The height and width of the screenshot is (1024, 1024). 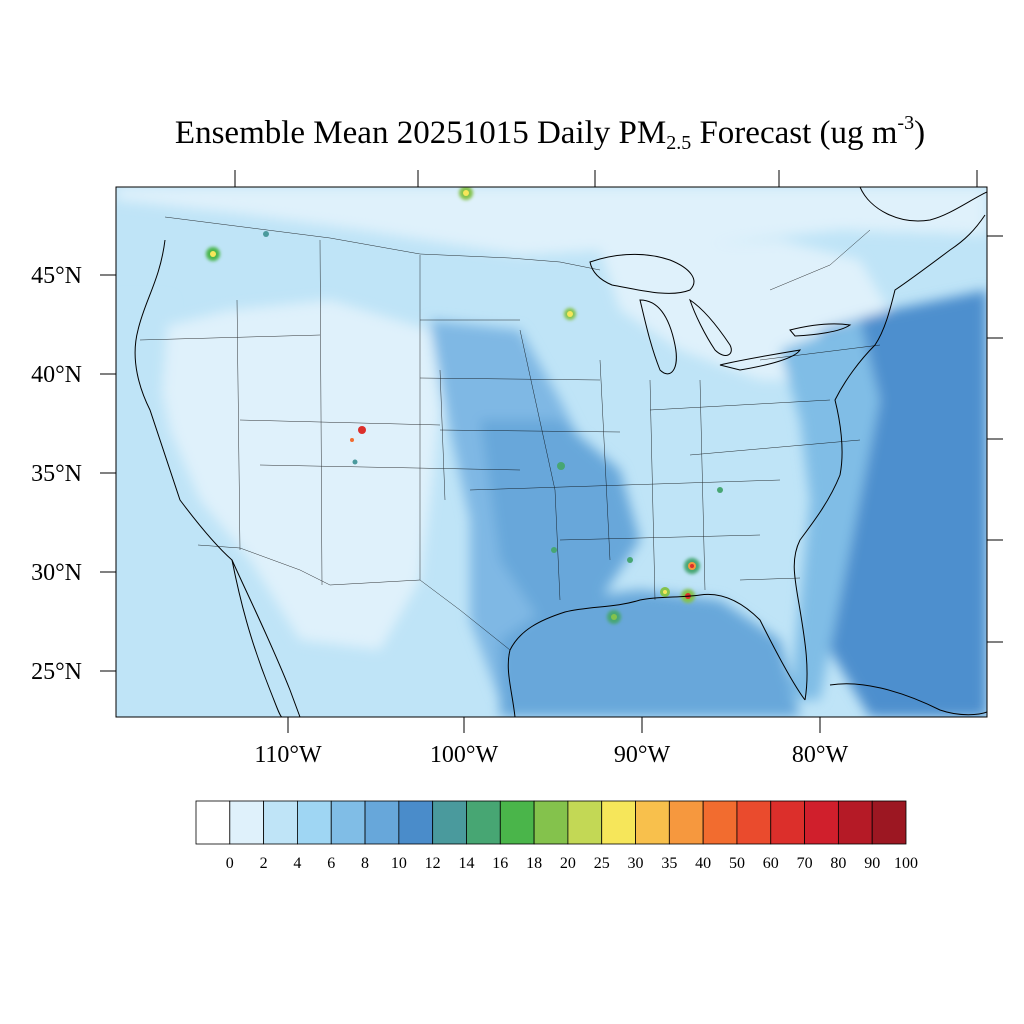 I want to click on hotspot-wisconsin, so click(x=570, y=314).